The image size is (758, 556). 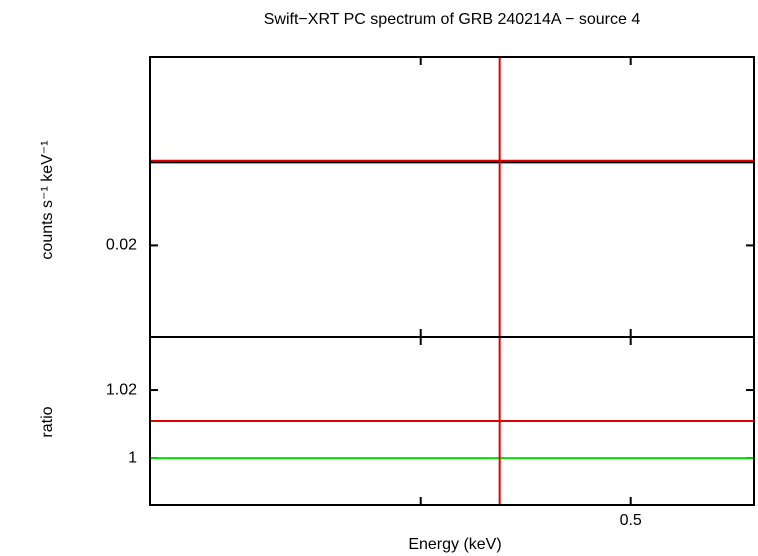 I want to click on x-axis-label: Energy (keV), so click(x=454, y=544).